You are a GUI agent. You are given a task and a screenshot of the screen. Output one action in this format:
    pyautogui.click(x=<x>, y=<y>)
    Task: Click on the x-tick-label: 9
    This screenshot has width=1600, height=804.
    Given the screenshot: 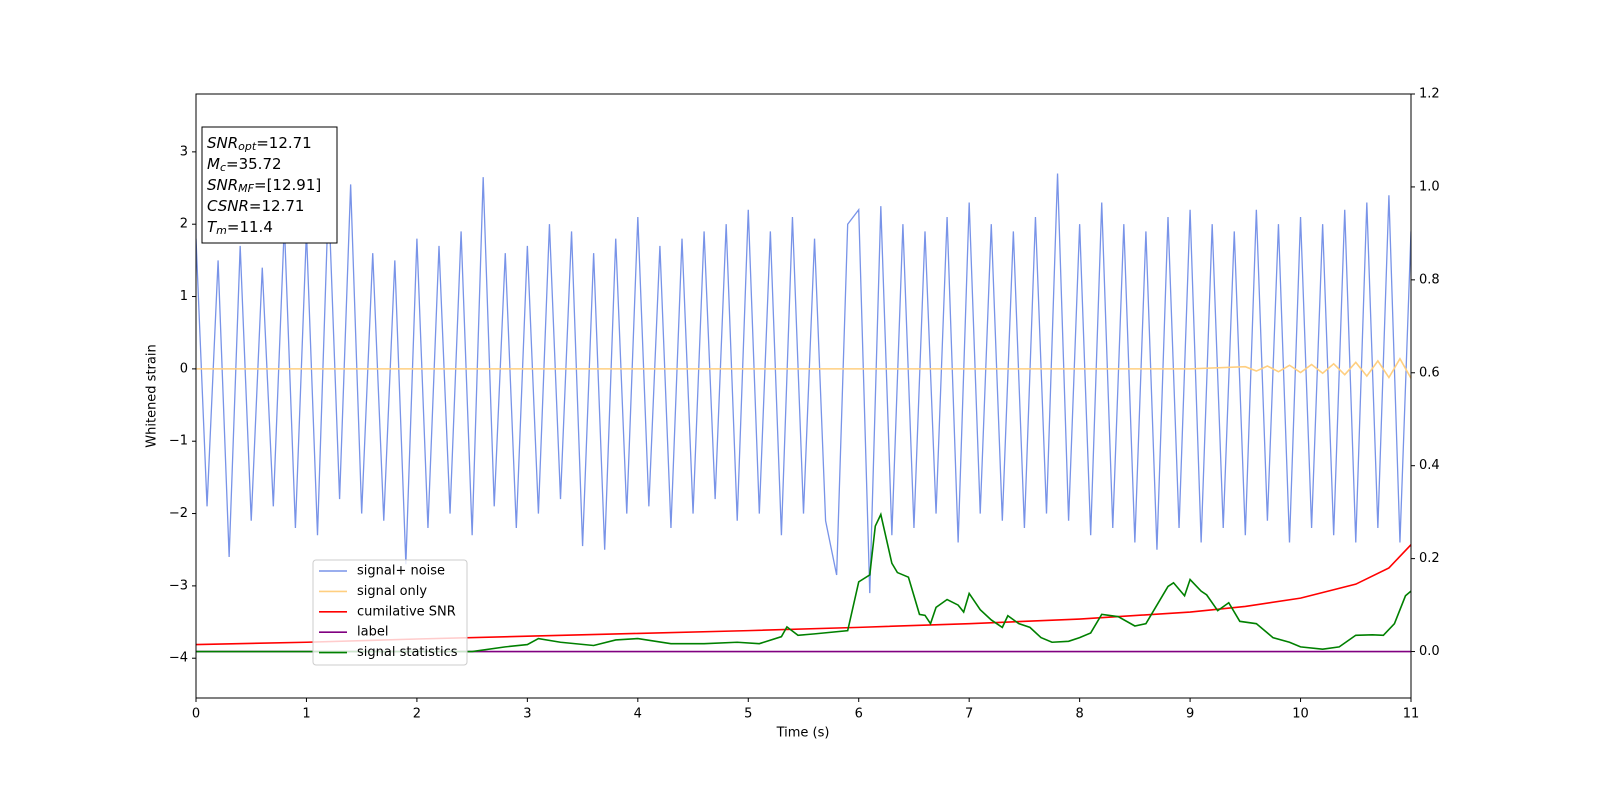 What is the action you would take?
    pyautogui.click(x=1190, y=714)
    